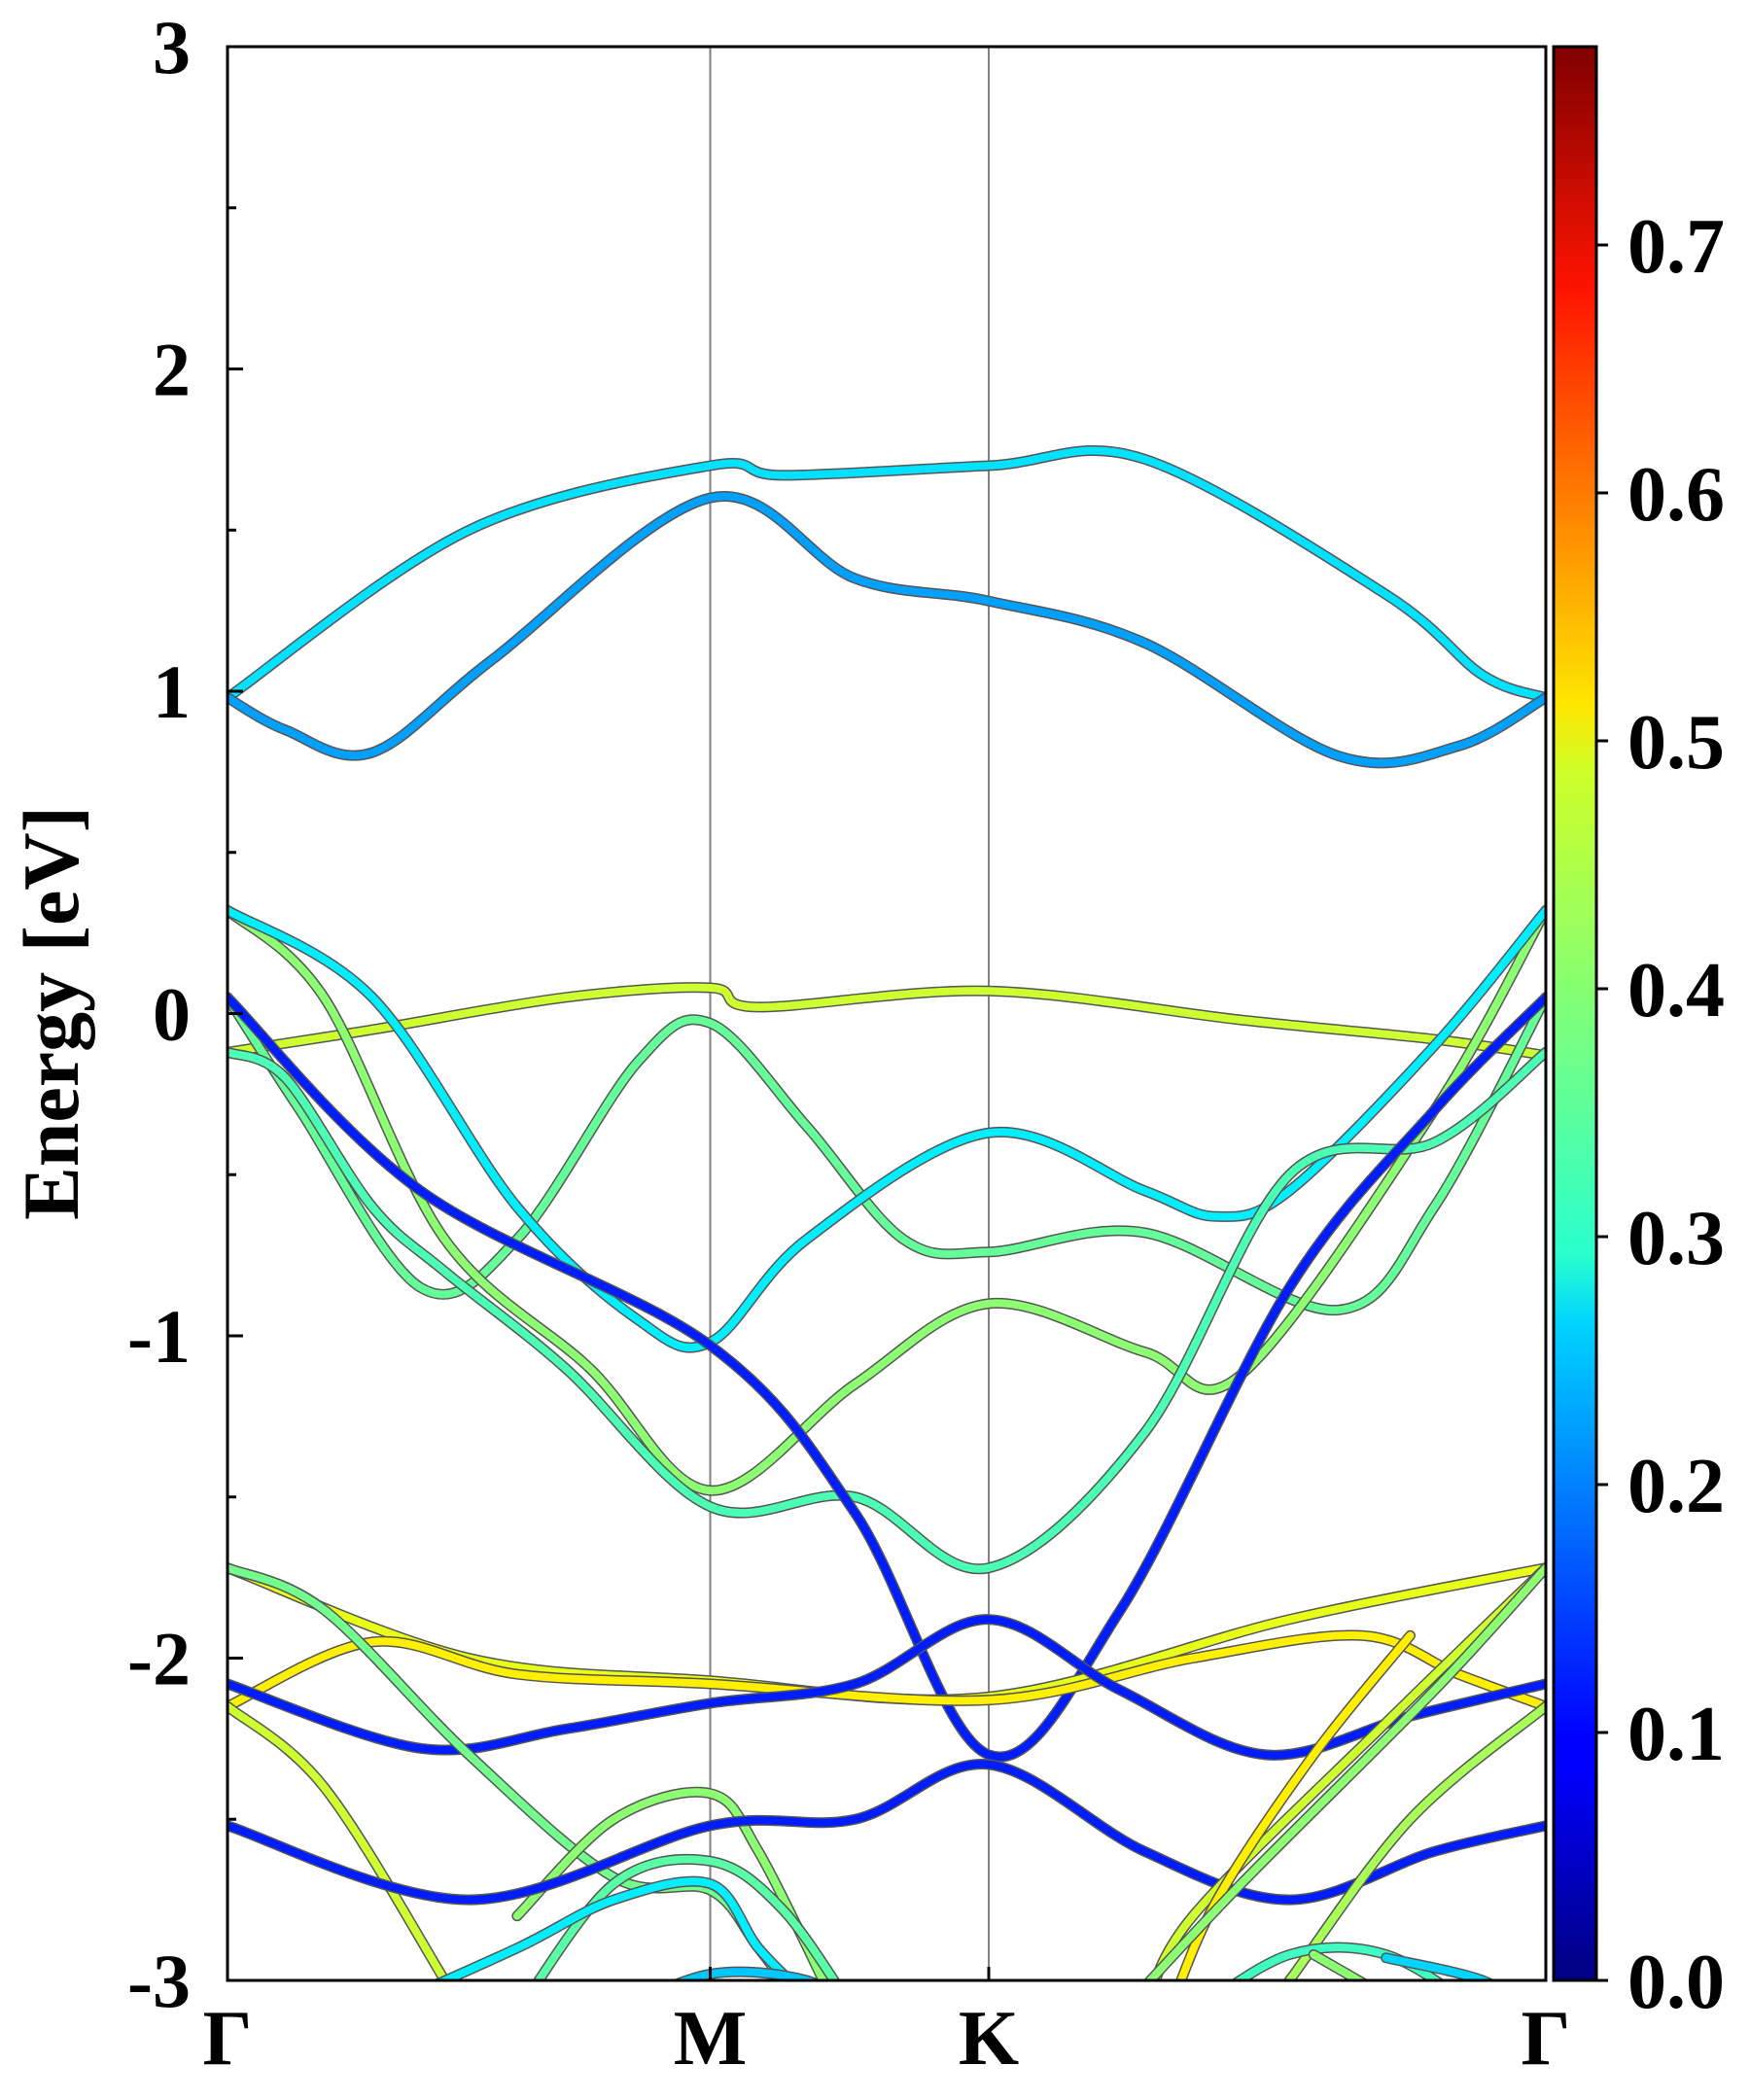 The height and width of the screenshot is (2100, 1750). I want to click on kpoint-label: M, so click(711, 2039).